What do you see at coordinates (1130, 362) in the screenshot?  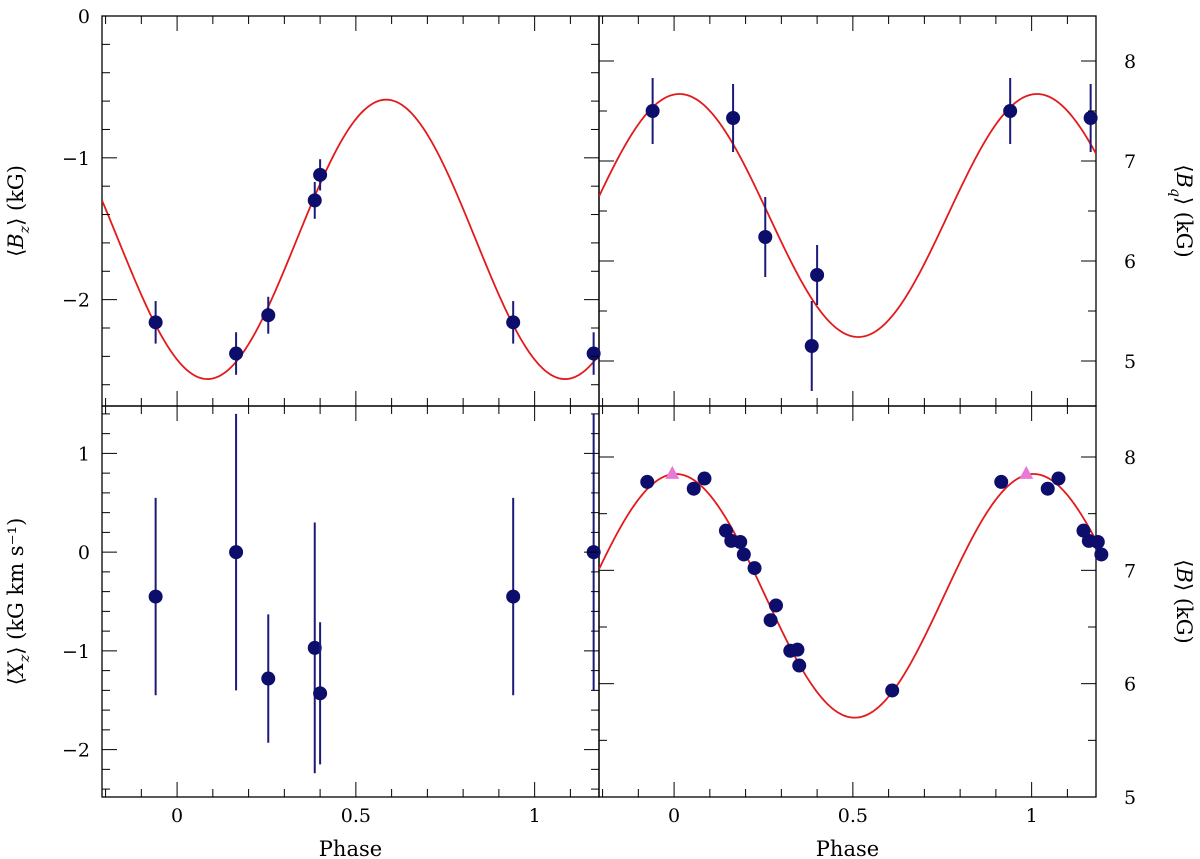 I see `top-right-y-tick-label: 5` at bounding box center [1130, 362].